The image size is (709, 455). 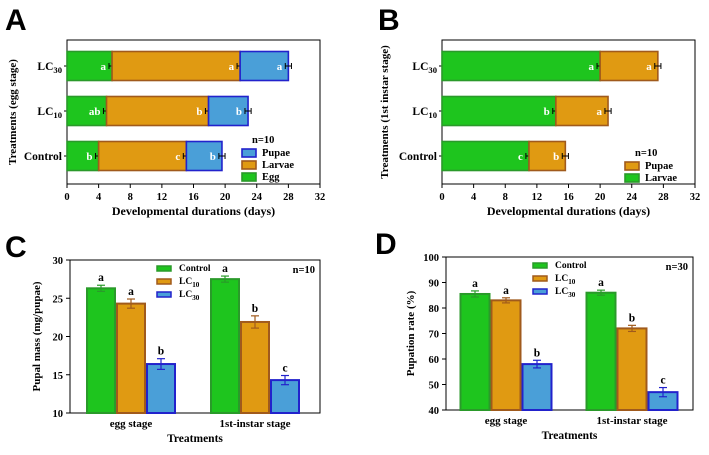 What do you see at coordinates (195, 269) in the screenshot?
I see `legend-label: Control` at bounding box center [195, 269].